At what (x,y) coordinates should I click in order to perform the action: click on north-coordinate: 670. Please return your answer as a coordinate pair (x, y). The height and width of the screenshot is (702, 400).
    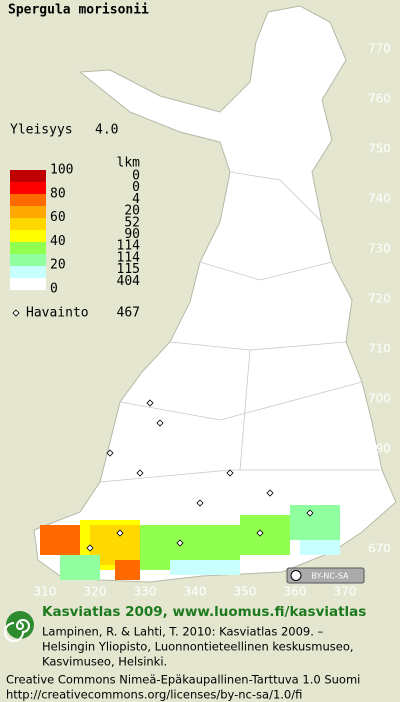
    Looking at the image, I should click on (379, 549).